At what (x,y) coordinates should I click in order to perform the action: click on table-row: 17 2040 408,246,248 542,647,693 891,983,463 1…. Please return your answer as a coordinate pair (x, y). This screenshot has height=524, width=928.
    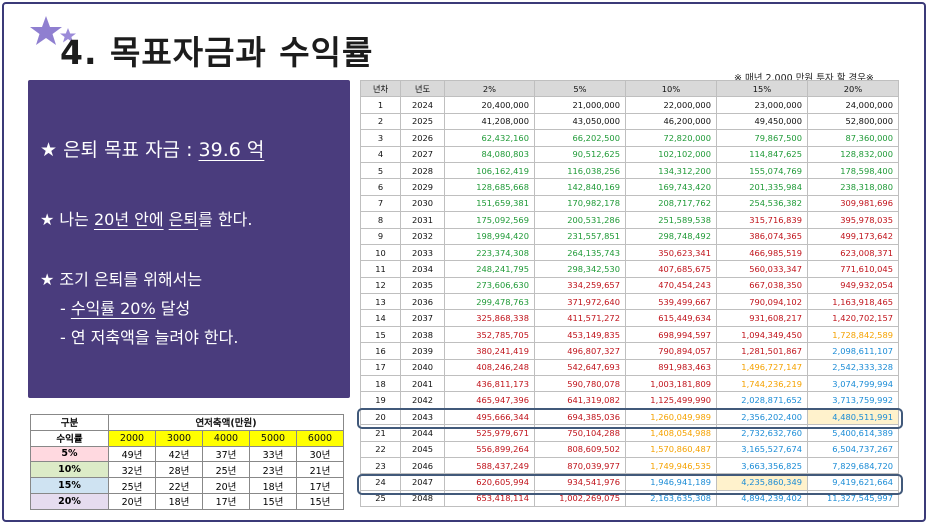
    Looking at the image, I should click on (629, 367).